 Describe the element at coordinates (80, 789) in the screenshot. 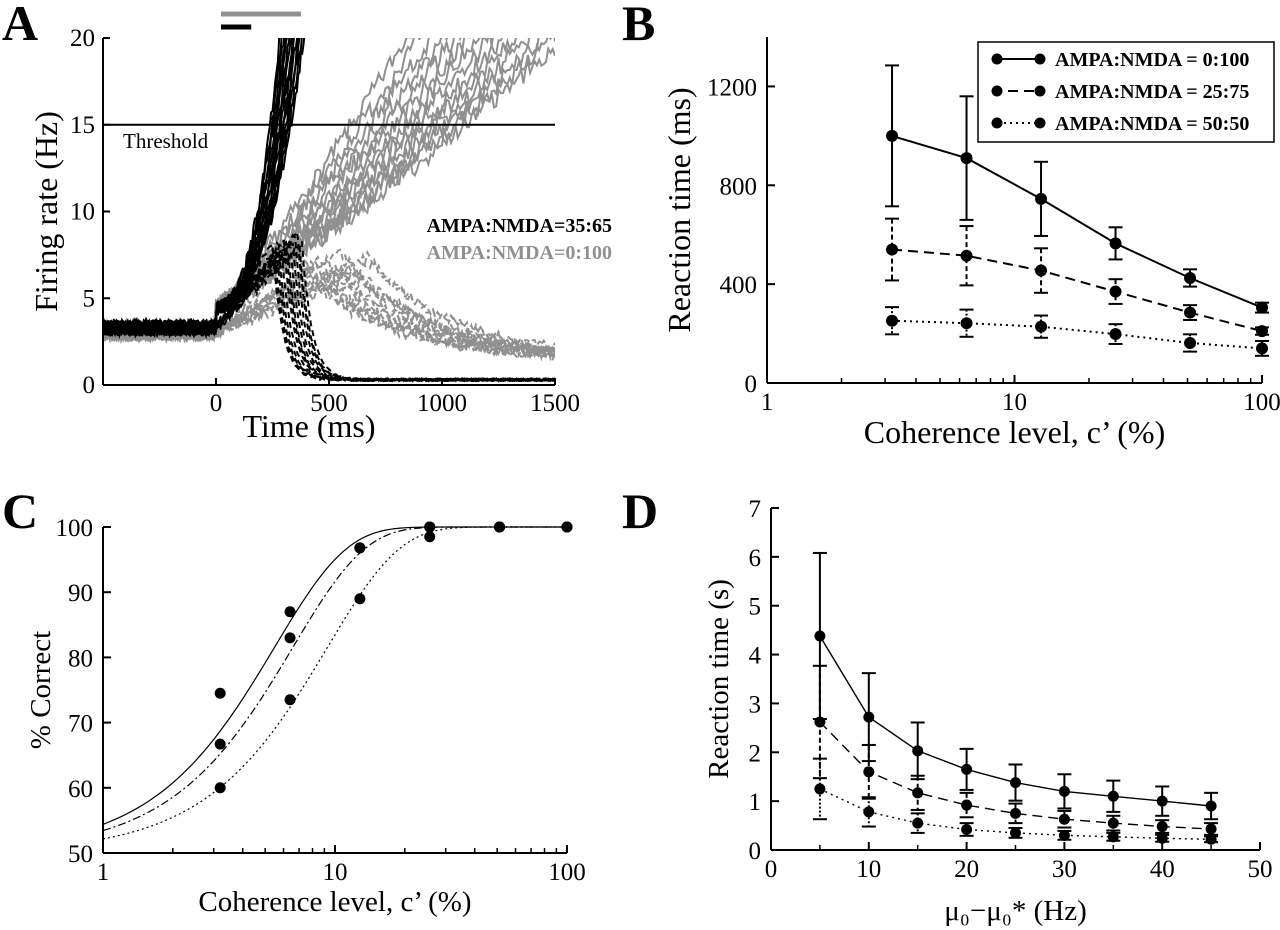

I see `panel-c-y-tick-label: 60` at that location.